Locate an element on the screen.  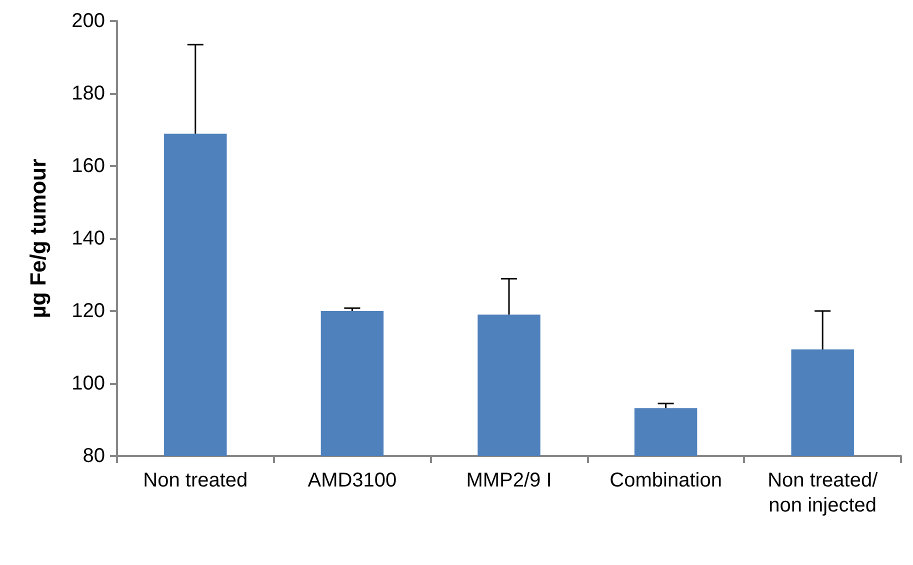
x-tick-label: Non treated is located at coordinates (195, 481).